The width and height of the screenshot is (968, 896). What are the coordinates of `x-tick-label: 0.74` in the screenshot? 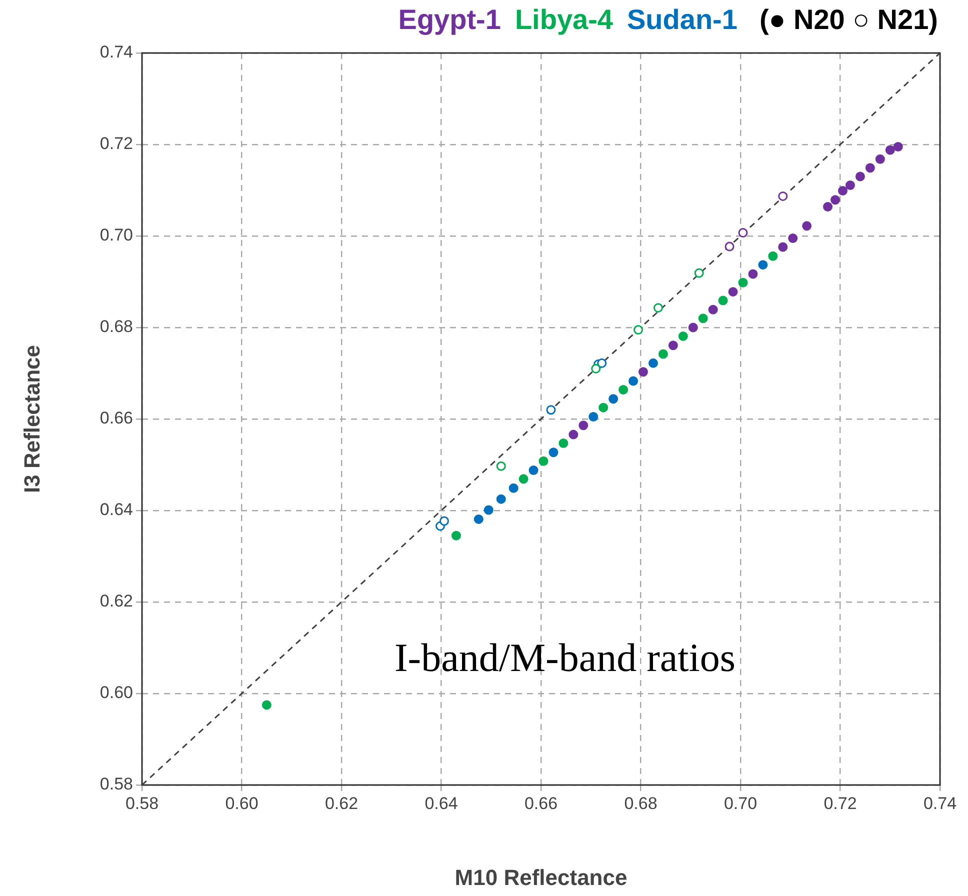 It's located at (940, 803).